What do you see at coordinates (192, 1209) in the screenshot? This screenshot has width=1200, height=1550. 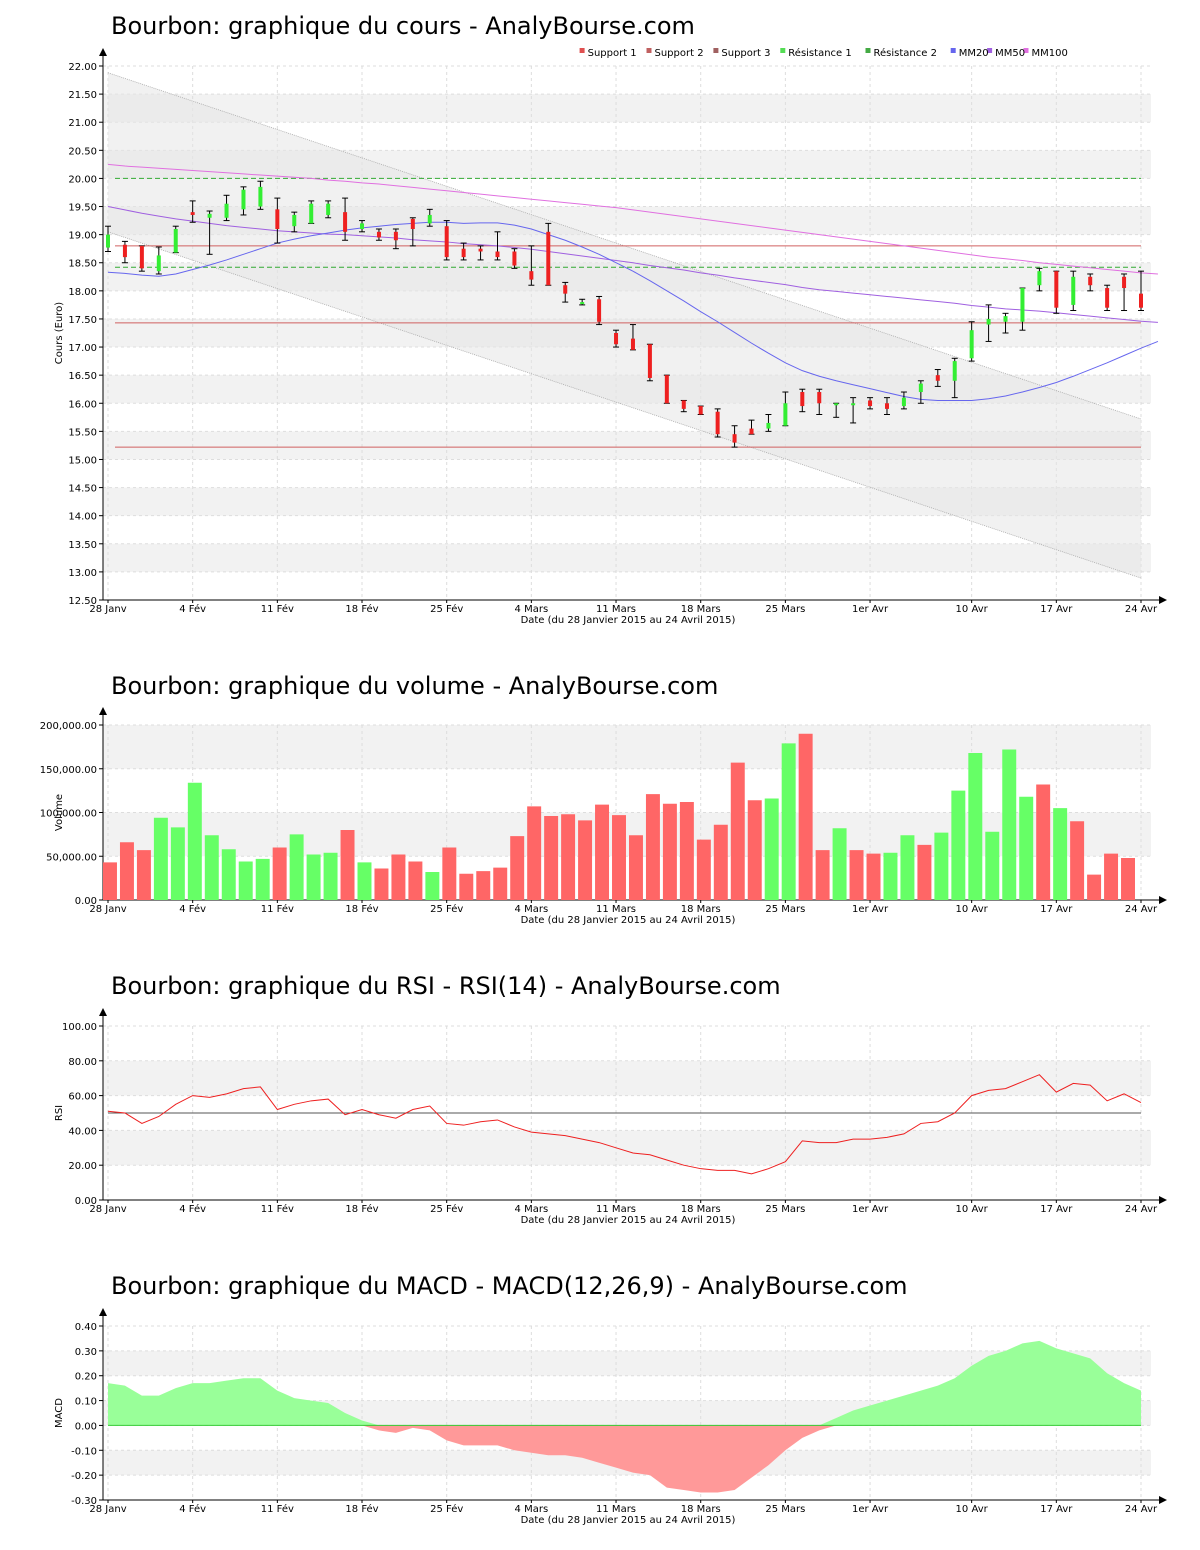 I see `rsi-xtick-label: 4 Fév` at bounding box center [192, 1209].